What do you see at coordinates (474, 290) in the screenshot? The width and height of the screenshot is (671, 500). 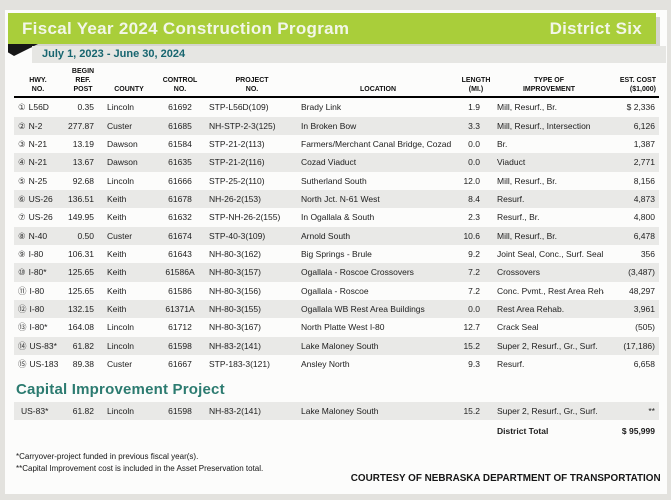 I see `length-miles: 7.2` at bounding box center [474, 290].